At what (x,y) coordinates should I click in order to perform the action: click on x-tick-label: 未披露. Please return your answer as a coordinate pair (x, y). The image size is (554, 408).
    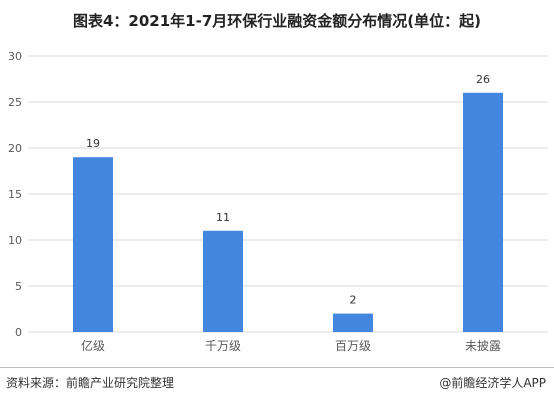
    Looking at the image, I should click on (483, 346).